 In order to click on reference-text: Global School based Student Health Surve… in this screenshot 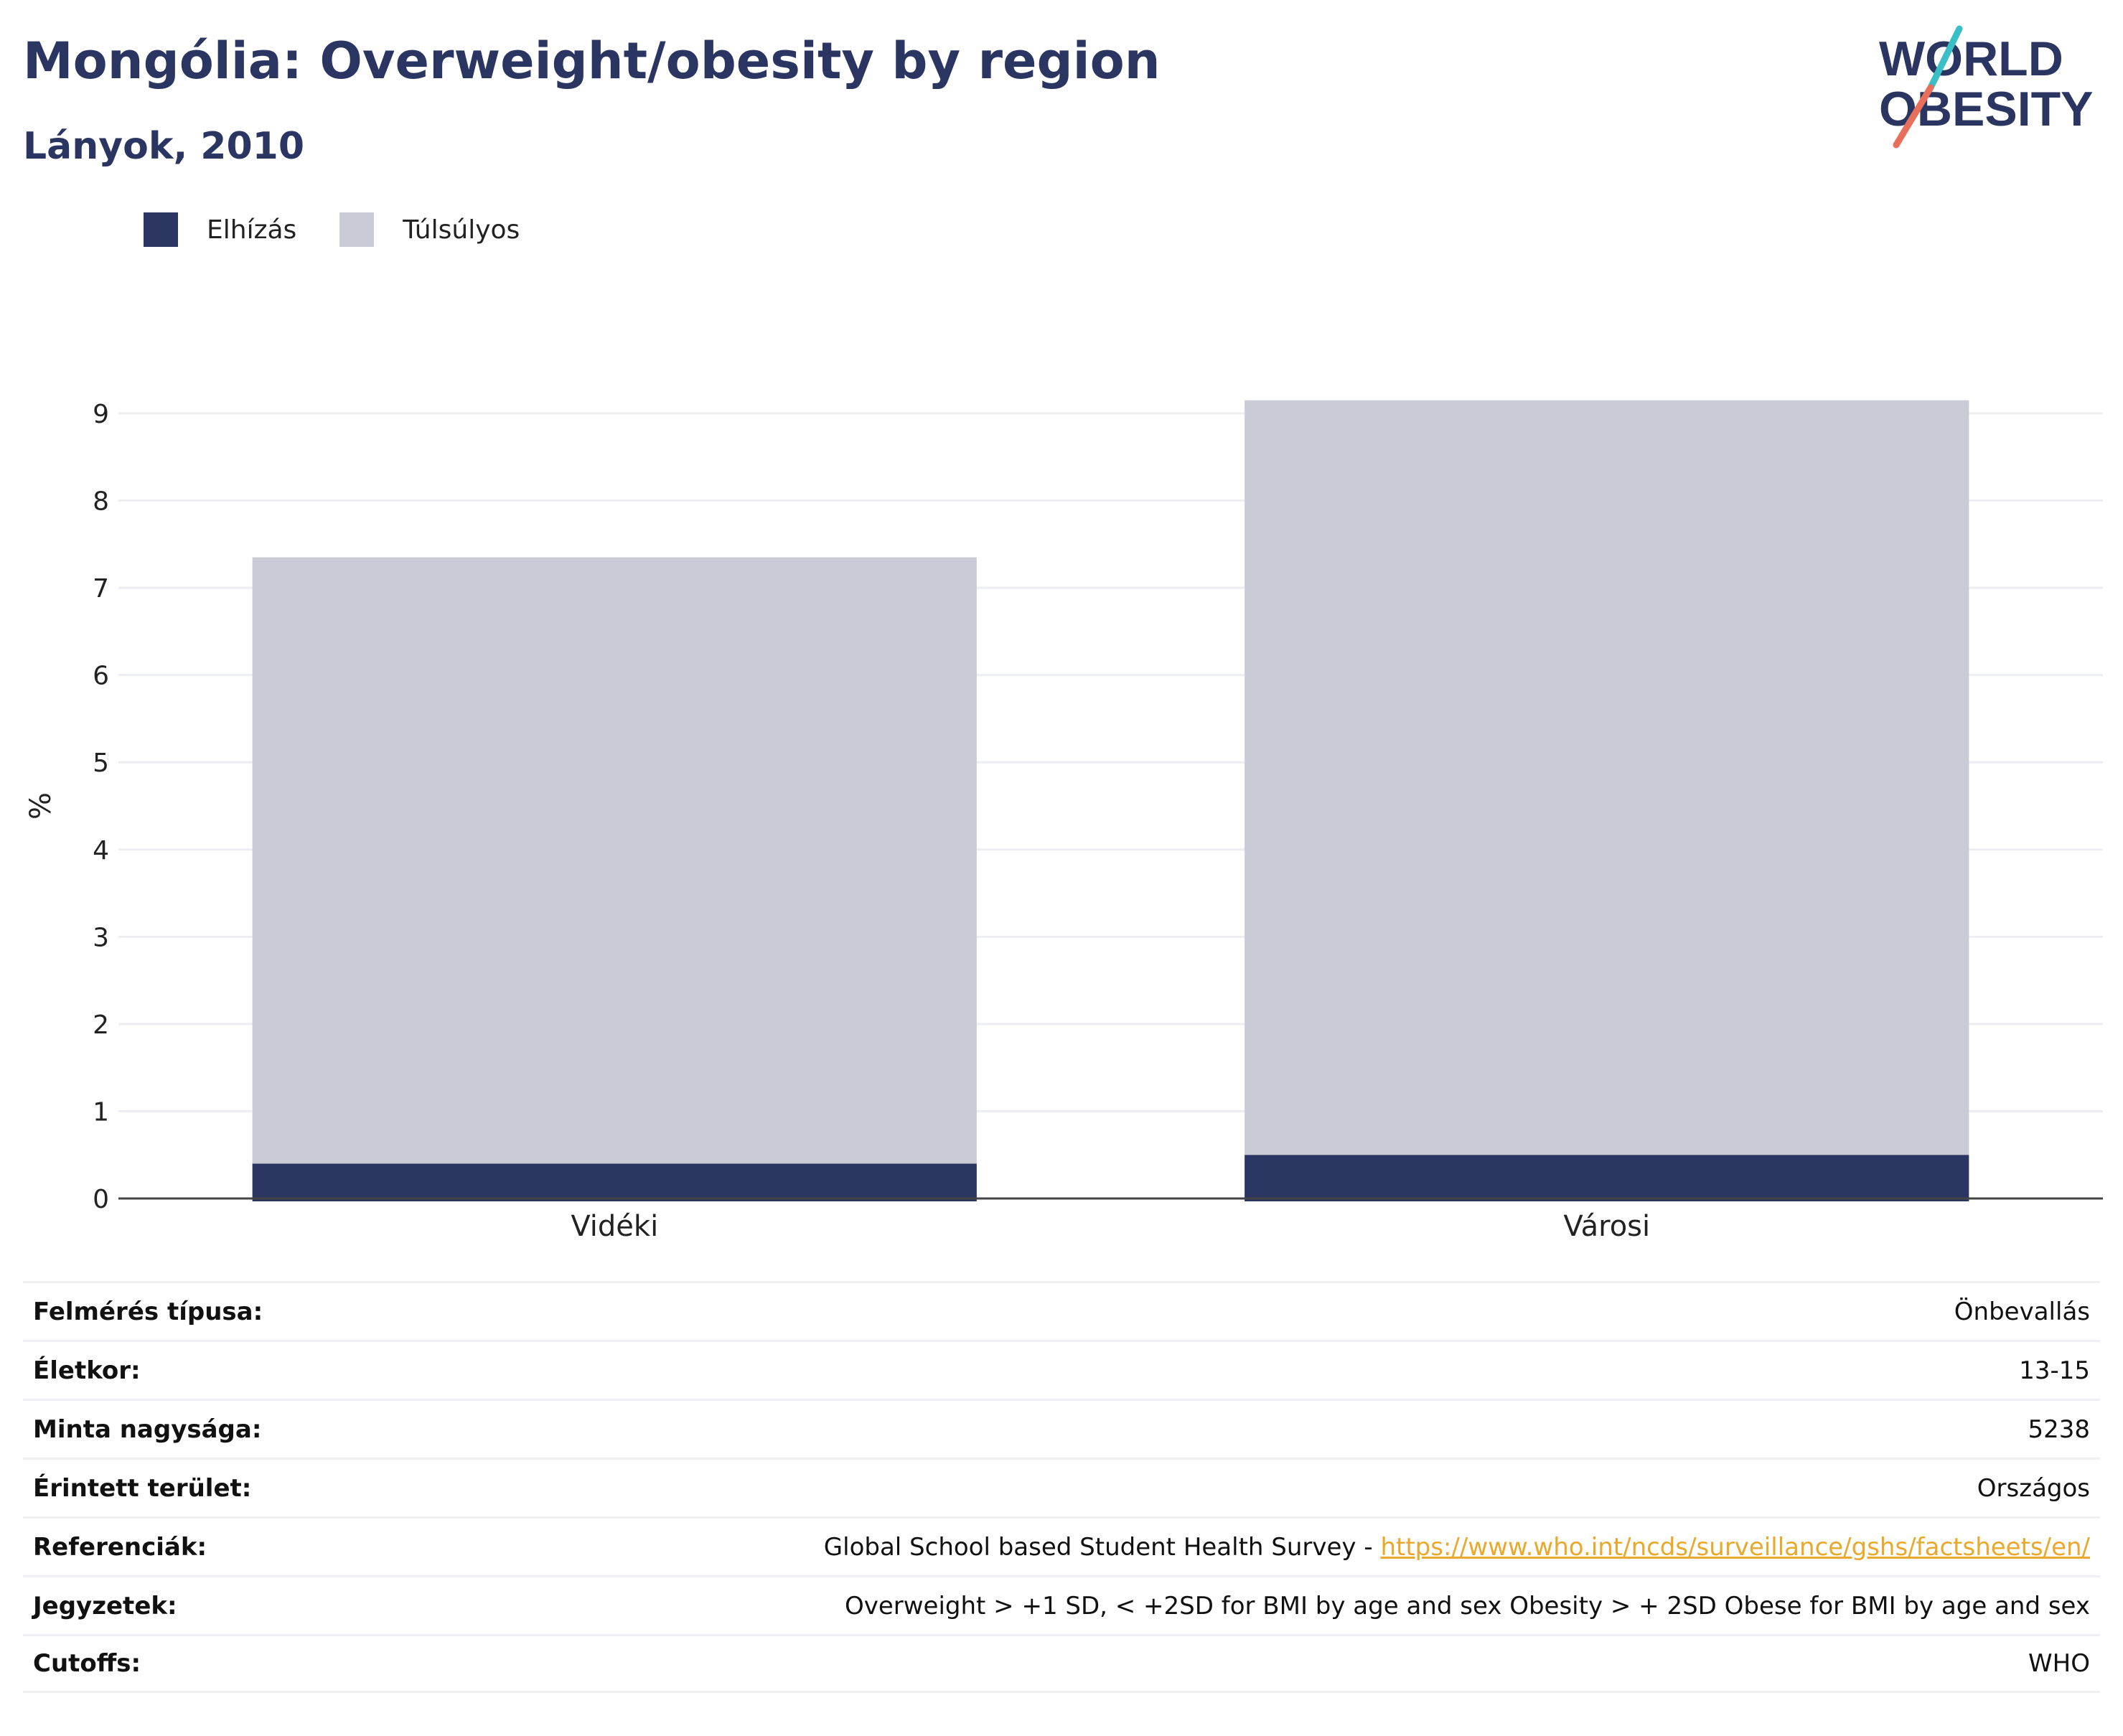, I will do `click(1102, 1547)`.